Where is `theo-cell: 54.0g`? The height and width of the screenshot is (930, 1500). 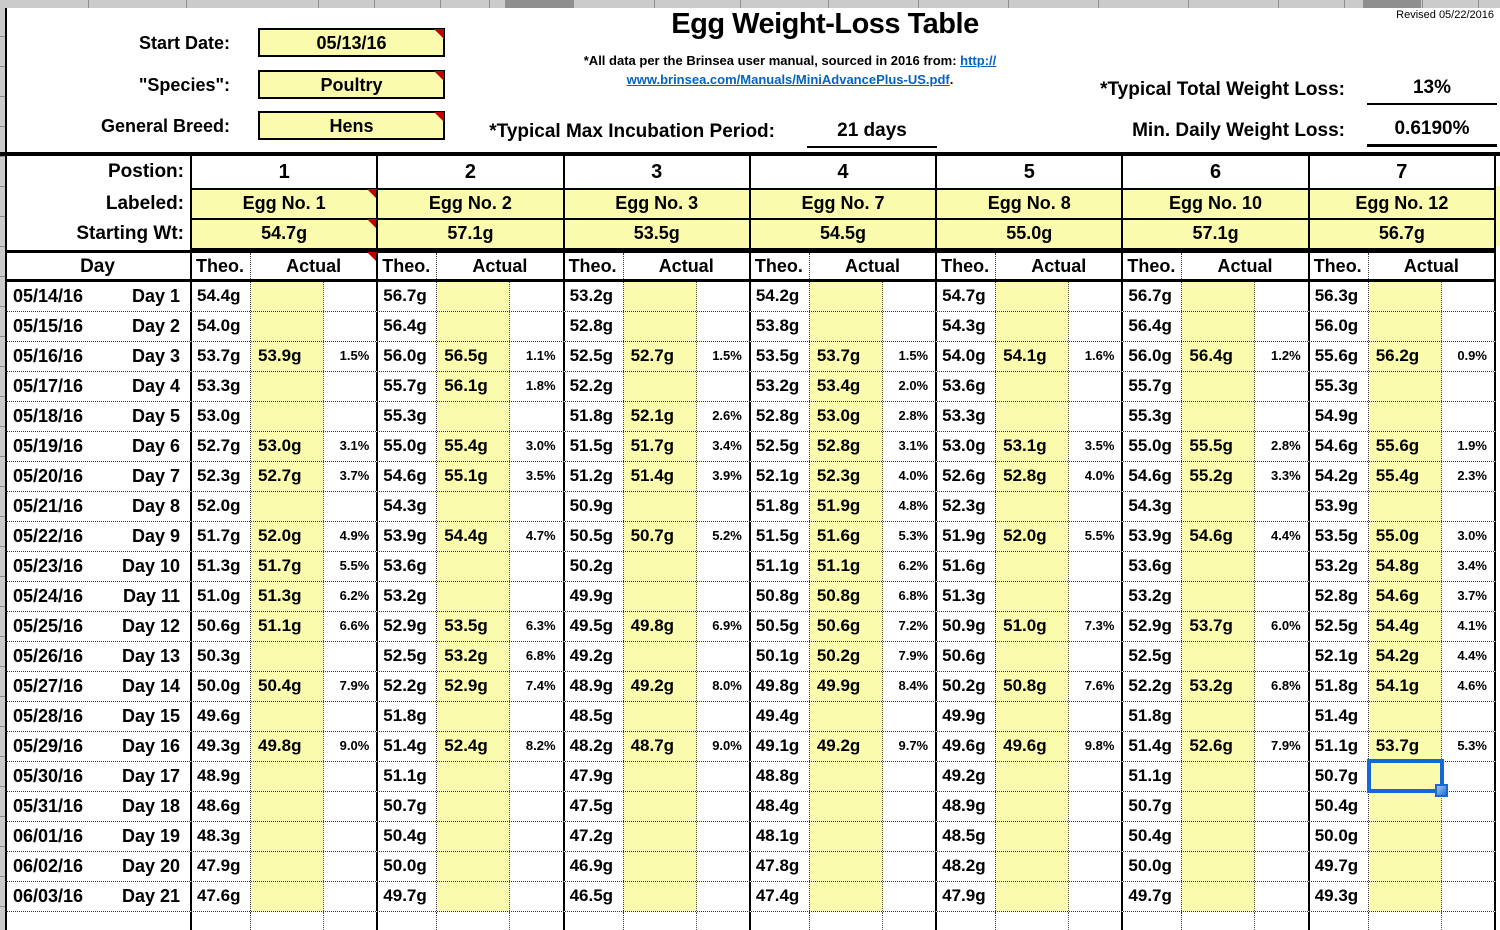
theo-cell: 54.0g is located at coordinates (221, 326).